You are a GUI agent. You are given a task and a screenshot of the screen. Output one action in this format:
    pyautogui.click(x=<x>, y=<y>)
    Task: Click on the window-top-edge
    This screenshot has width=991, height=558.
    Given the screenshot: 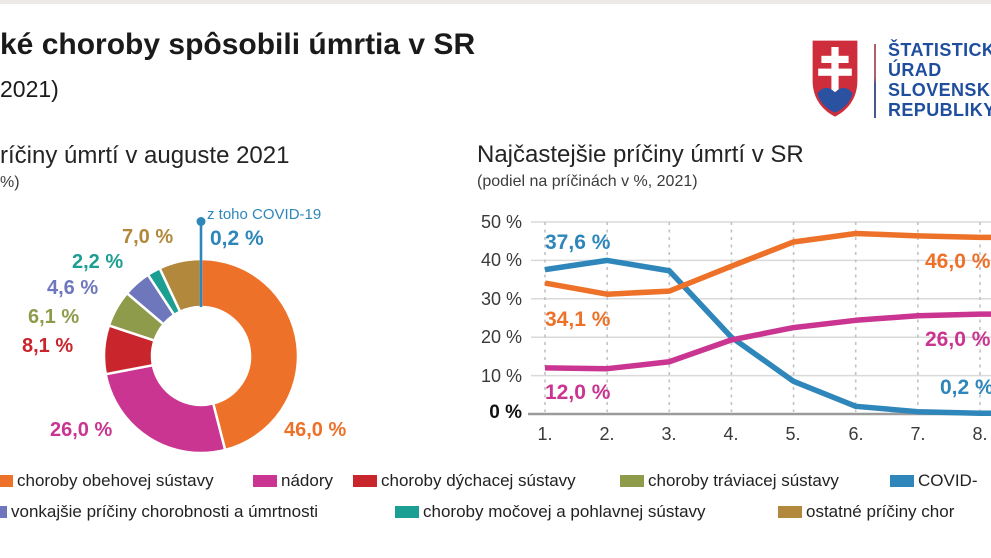 What is the action you would take?
    pyautogui.click(x=495, y=2)
    